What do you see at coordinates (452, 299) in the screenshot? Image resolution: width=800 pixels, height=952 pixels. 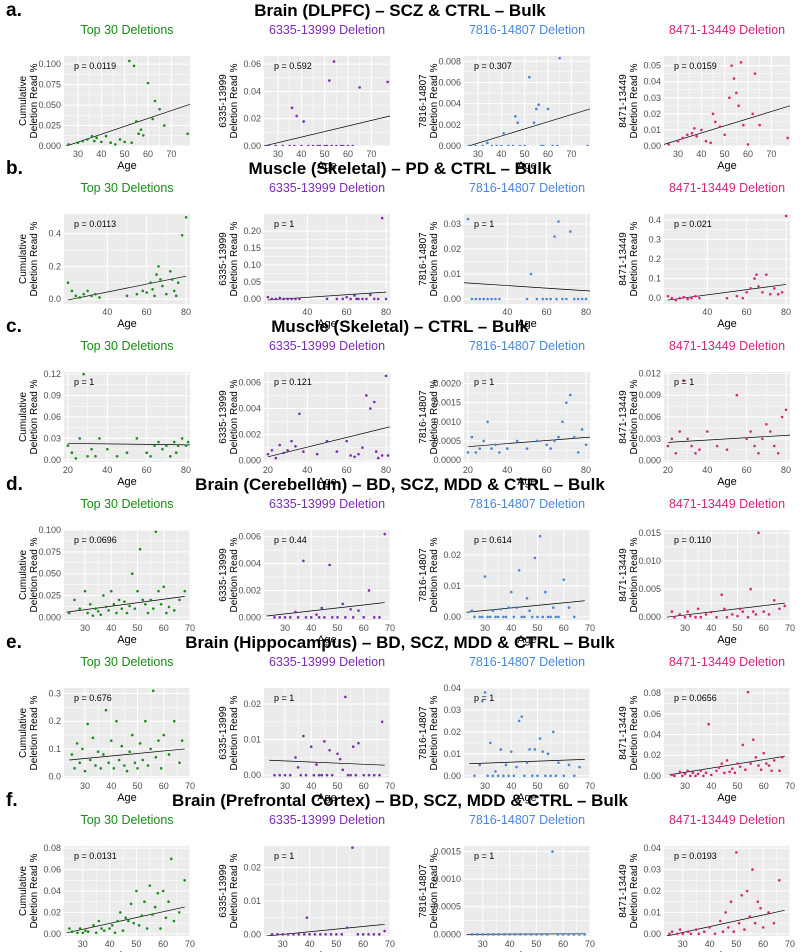 I see `y-tick-label: 0.00` at bounding box center [452, 299].